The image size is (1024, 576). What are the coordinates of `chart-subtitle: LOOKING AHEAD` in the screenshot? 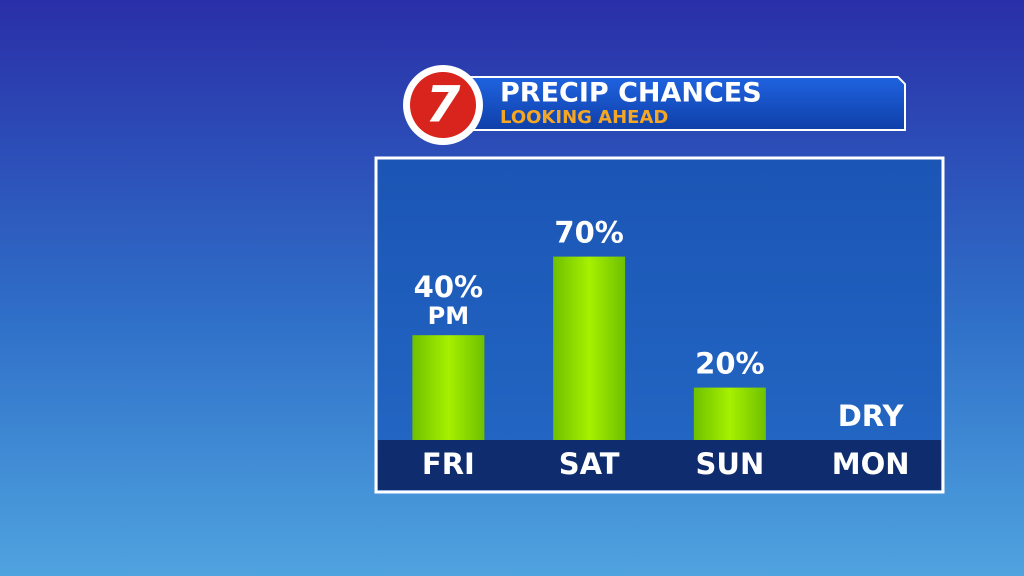 It's located at (584, 117).